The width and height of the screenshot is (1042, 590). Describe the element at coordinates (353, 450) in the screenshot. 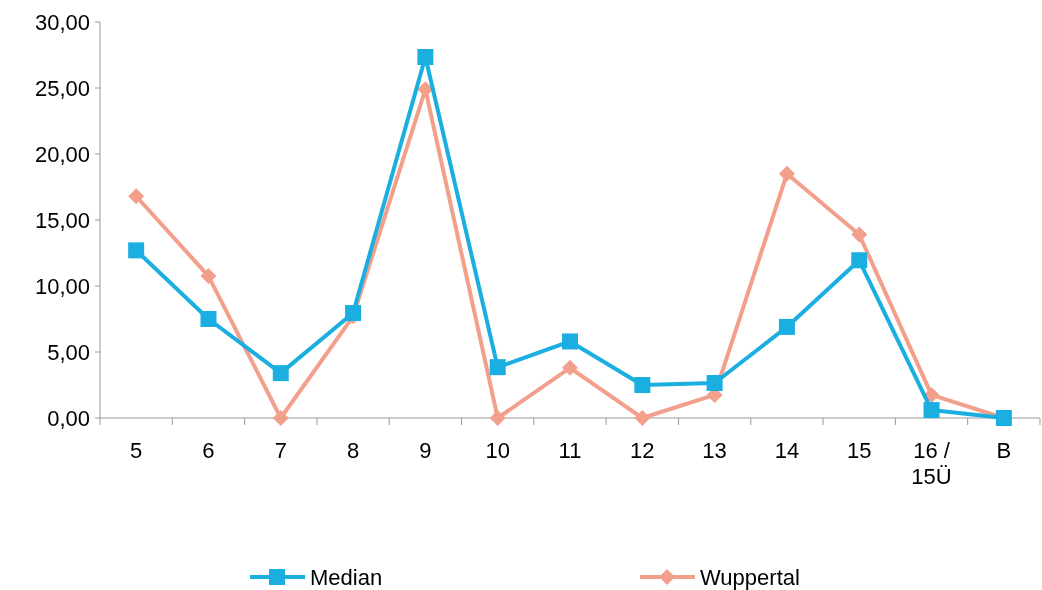

I see `x-tick-label: 8` at that location.